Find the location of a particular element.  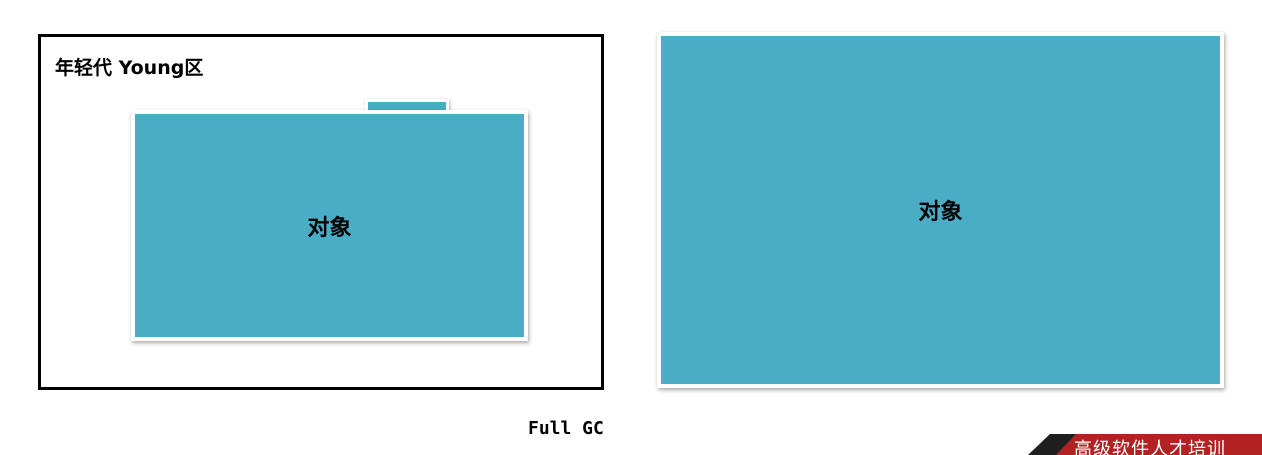

footer-banner: 高级软件人才培训 is located at coordinates (1145, 444).